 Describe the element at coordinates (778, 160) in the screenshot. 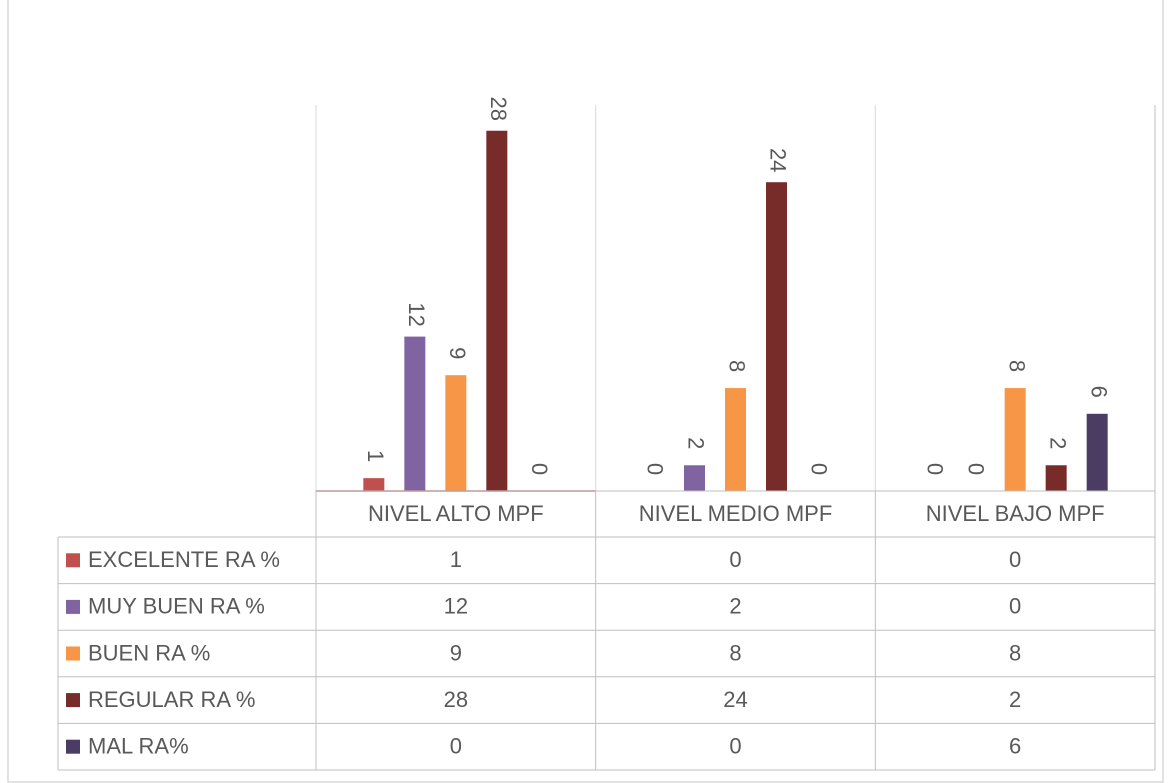

I see `data-label: 24` at that location.